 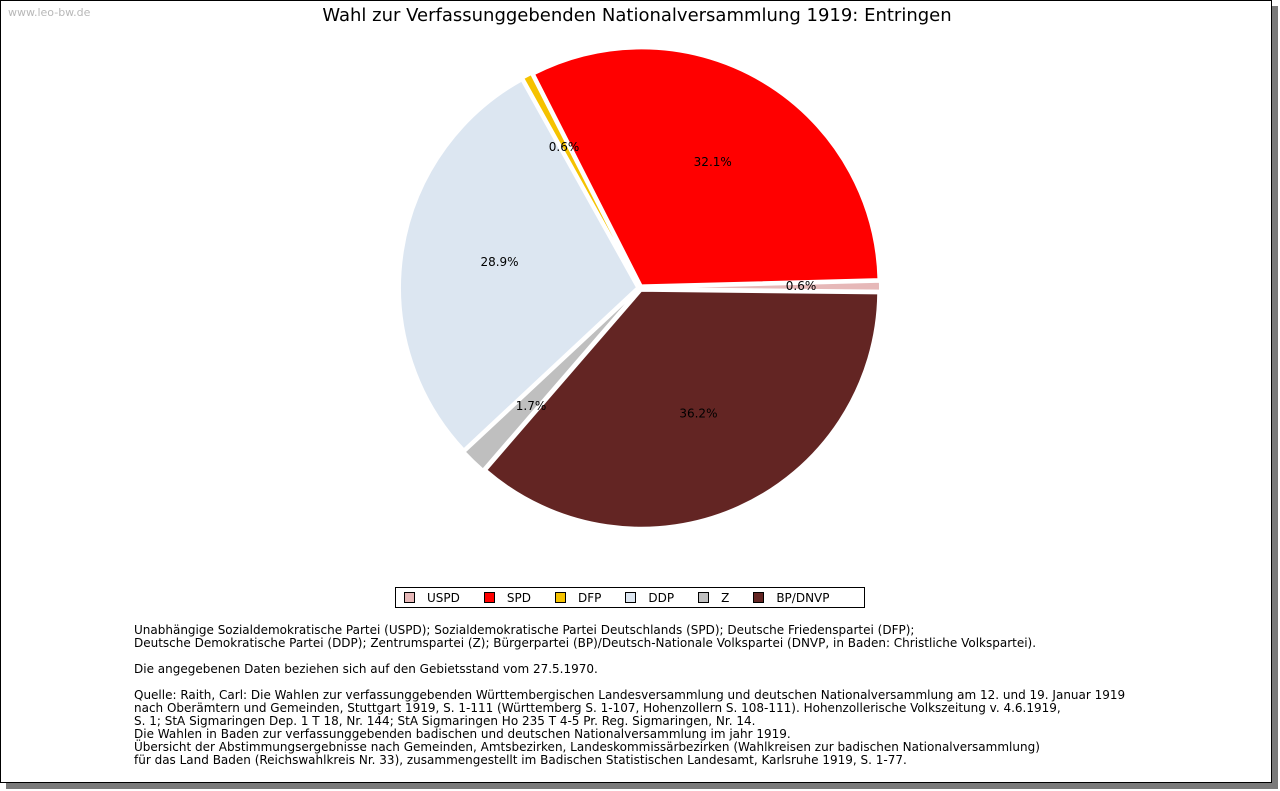 I want to click on pie-label-uspd: 0.6%, so click(x=801, y=286).